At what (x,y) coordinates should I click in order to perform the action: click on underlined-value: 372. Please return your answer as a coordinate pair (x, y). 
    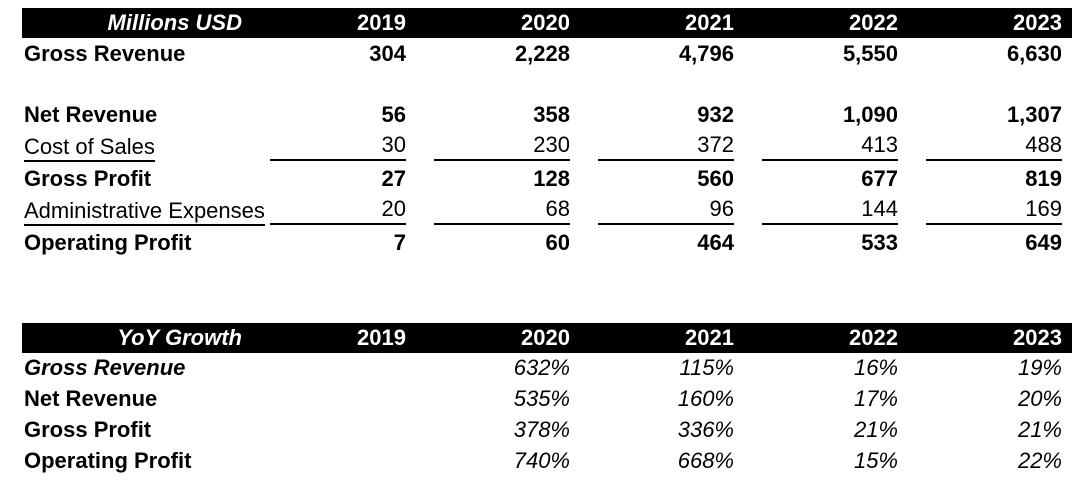
    Looking at the image, I should click on (666, 147).